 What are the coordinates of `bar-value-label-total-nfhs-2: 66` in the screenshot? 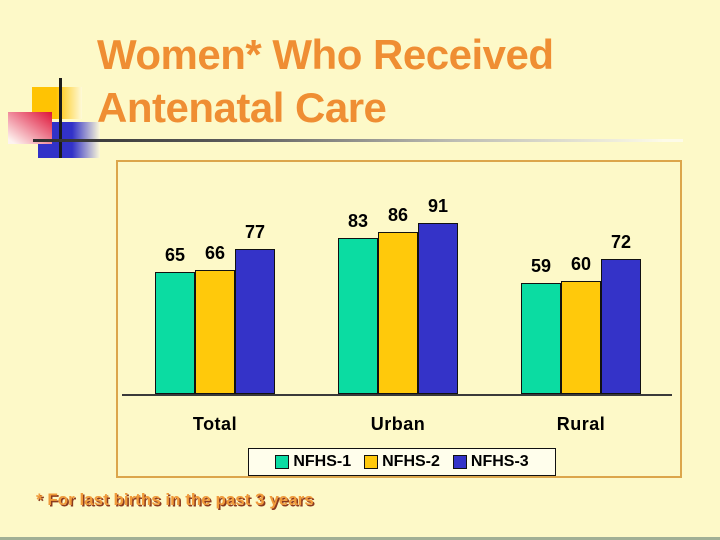 It's located at (215, 253).